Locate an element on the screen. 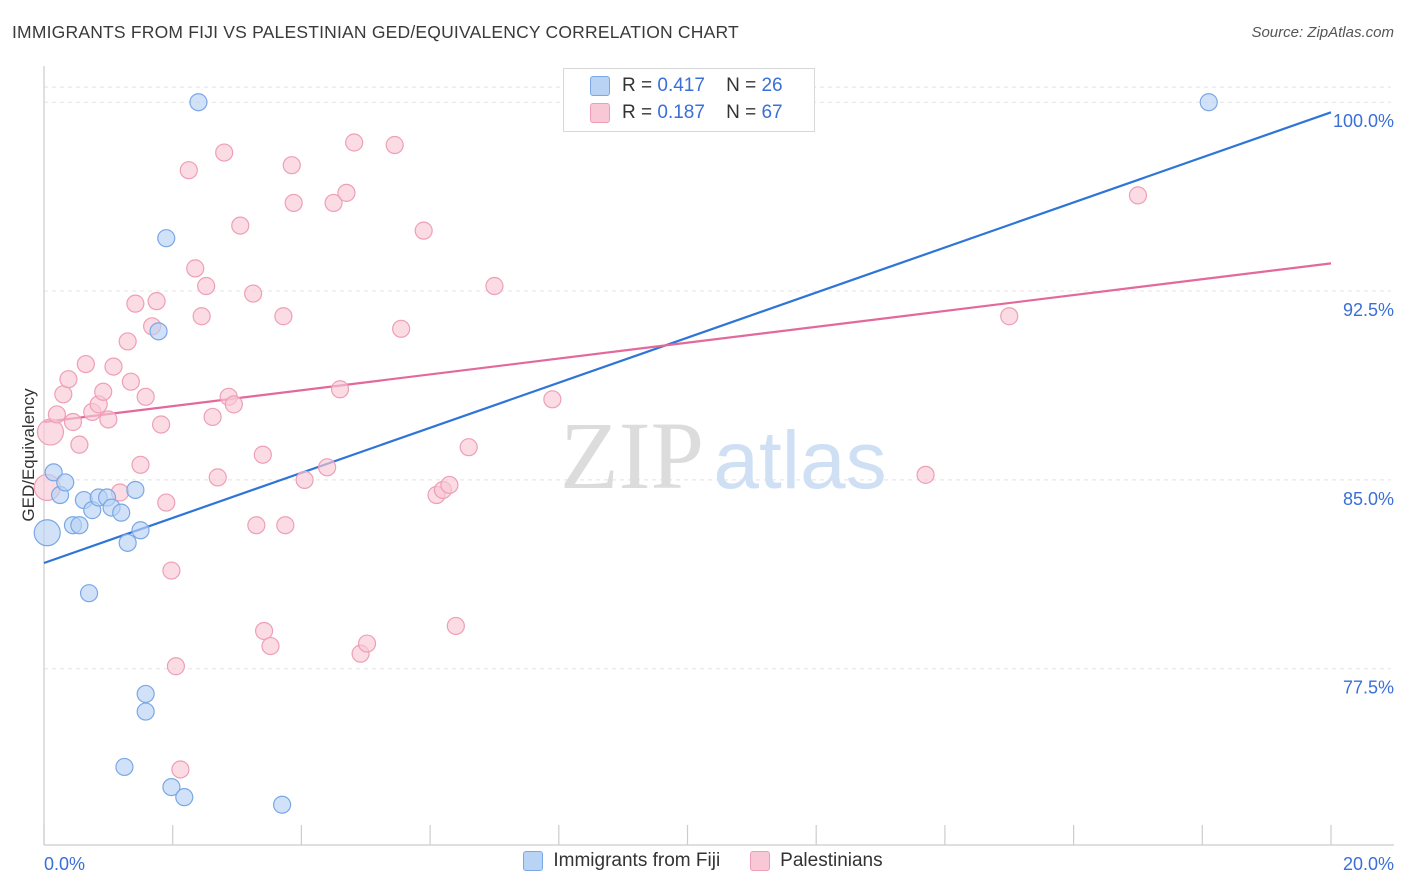 This screenshot has width=1406, height=892. legend-fiji-swatch is located at coordinates (533, 861).